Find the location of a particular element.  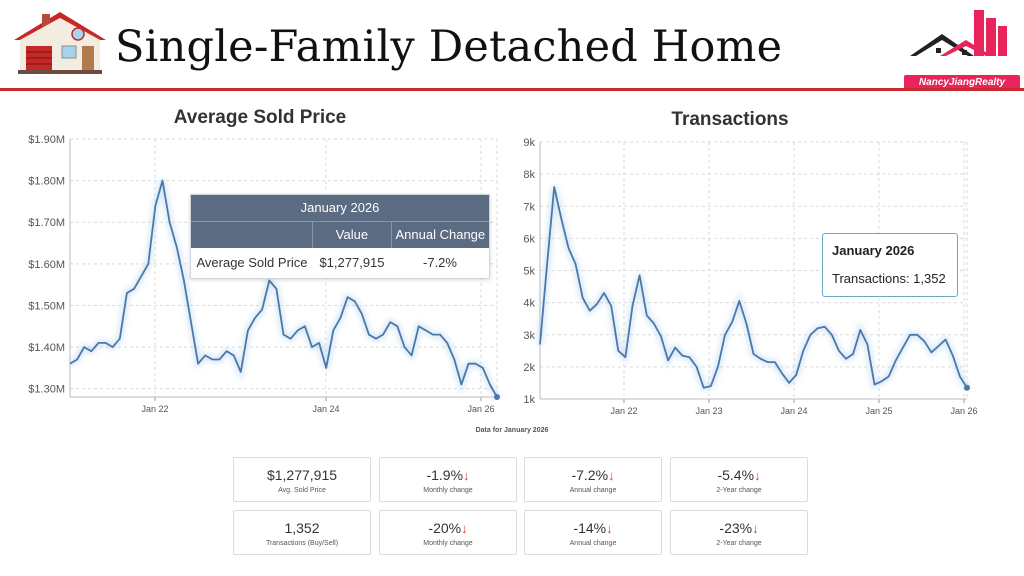

y-tick-label: $1.40M is located at coordinates (46, 348).